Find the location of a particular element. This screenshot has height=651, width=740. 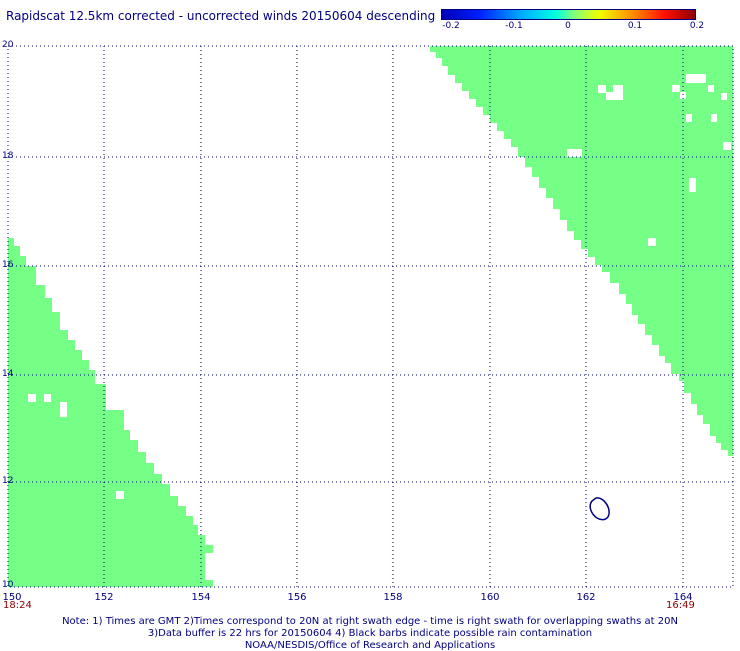

wind-contour is located at coordinates (599, 509).